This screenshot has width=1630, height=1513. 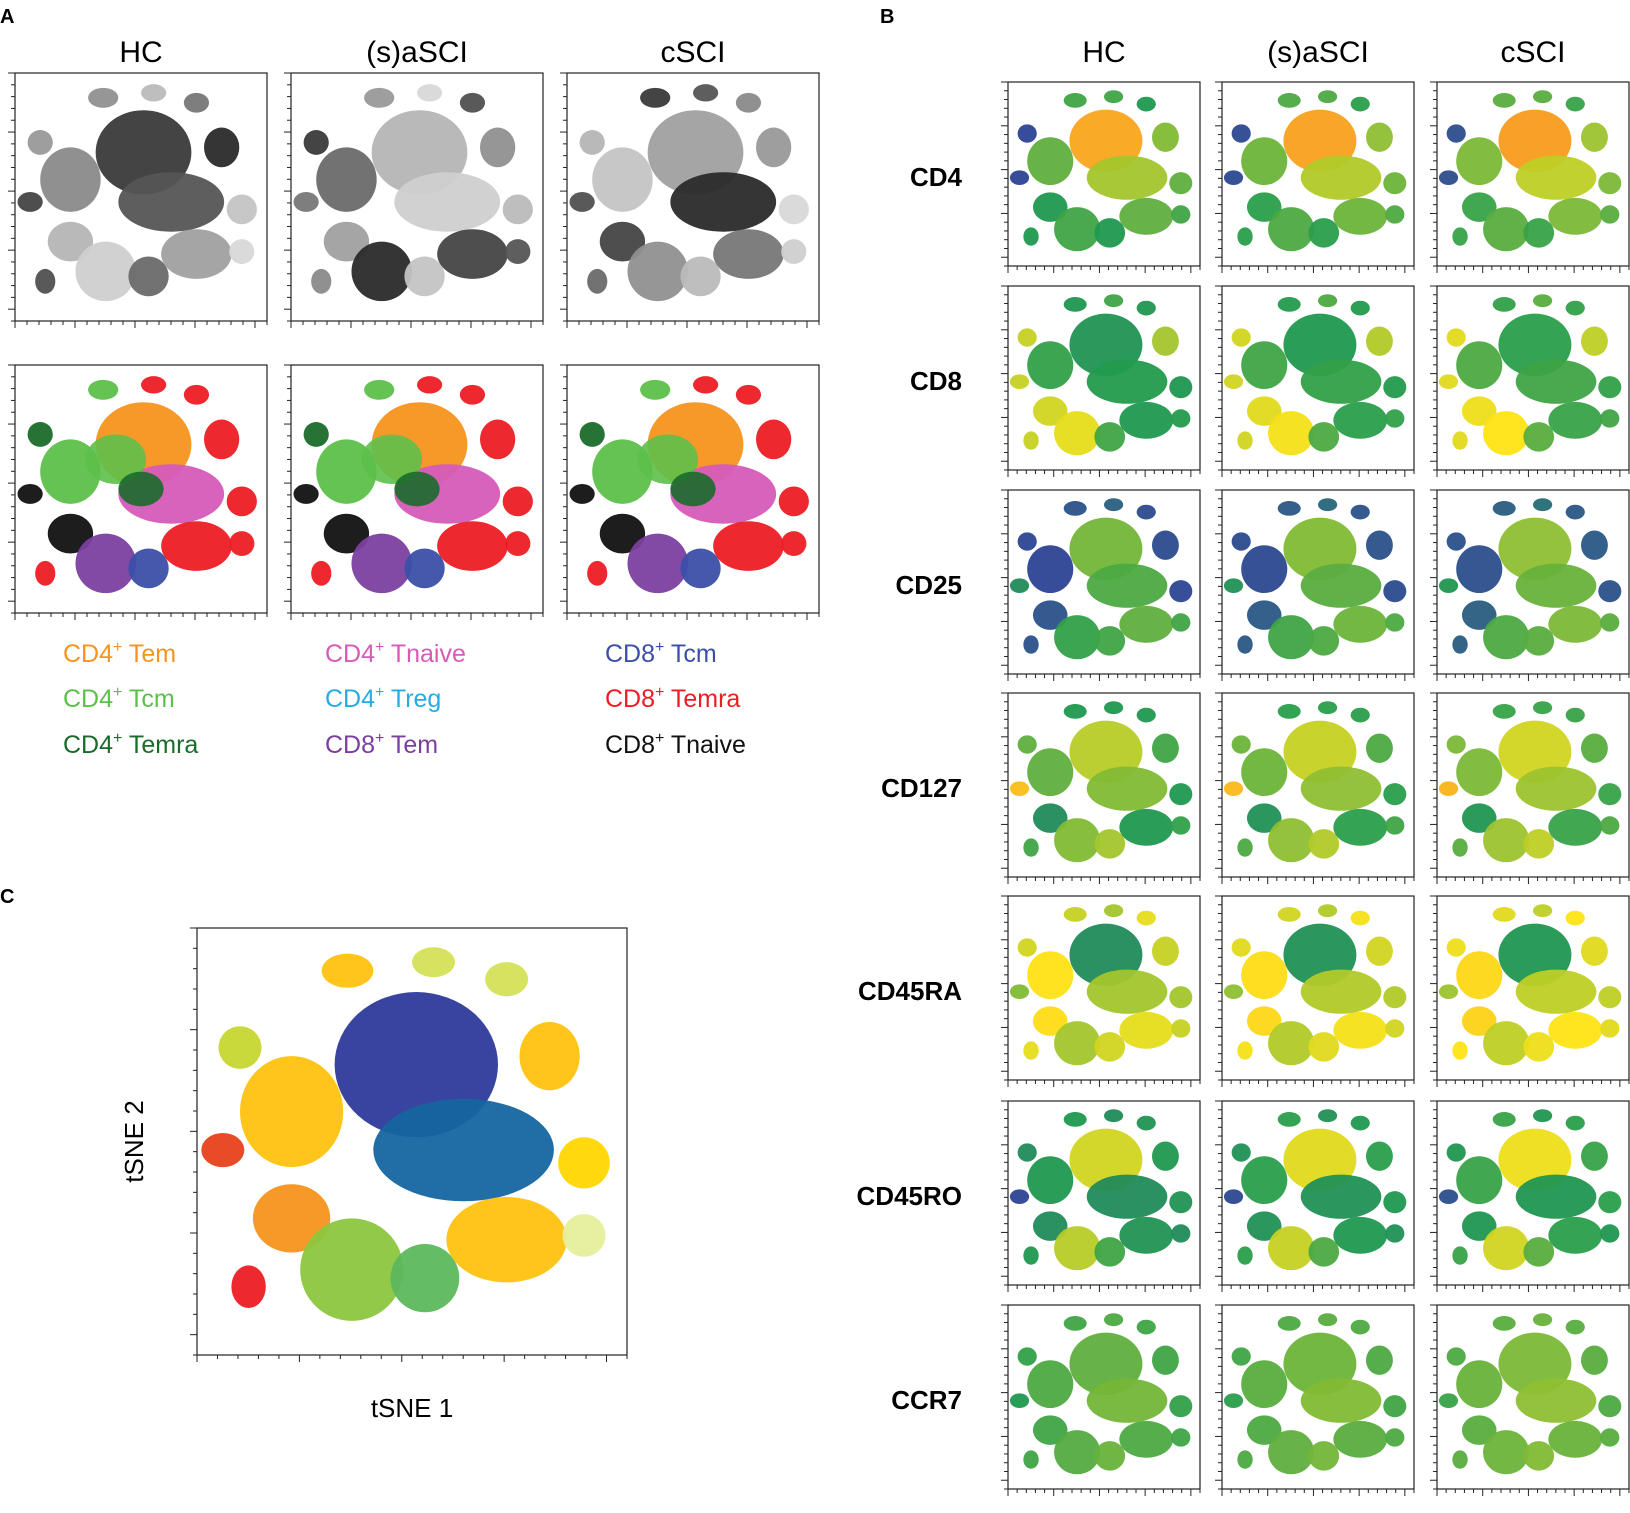 What do you see at coordinates (909, 1196) in the screenshot?
I see `marker-label: CD45RO` at bounding box center [909, 1196].